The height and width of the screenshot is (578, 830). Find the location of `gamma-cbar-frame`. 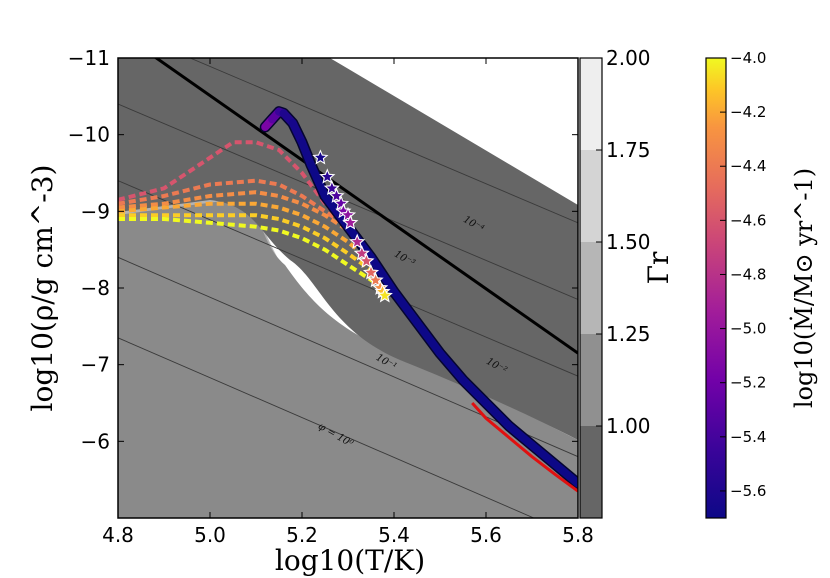

gamma-cbar-frame is located at coordinates (591, 288).